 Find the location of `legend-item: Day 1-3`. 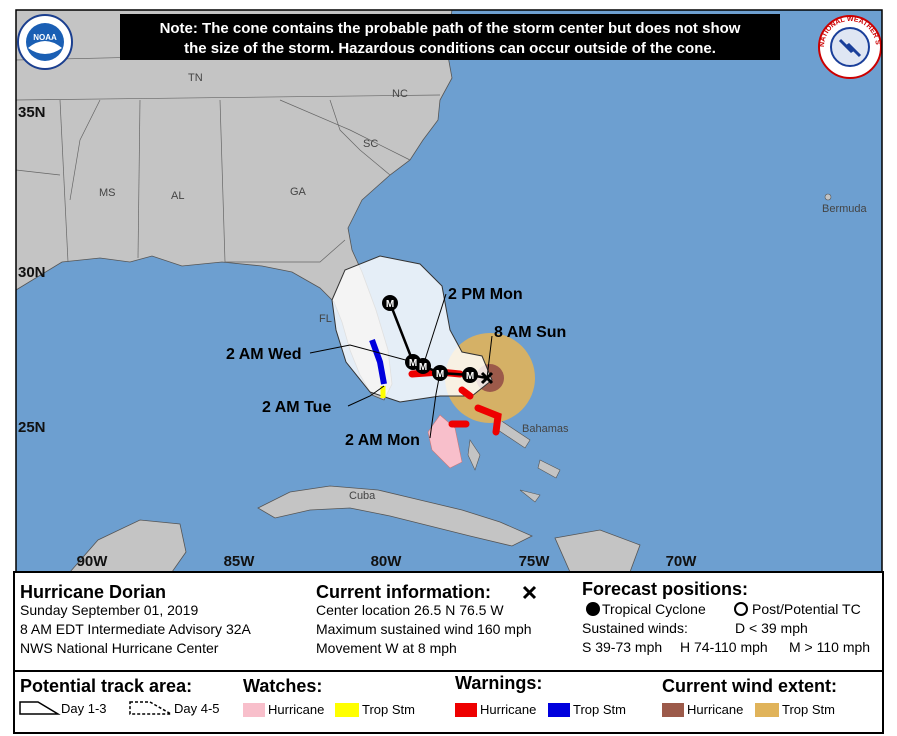

legend-item: Day 1-3 is located at coordinates (84, 708).